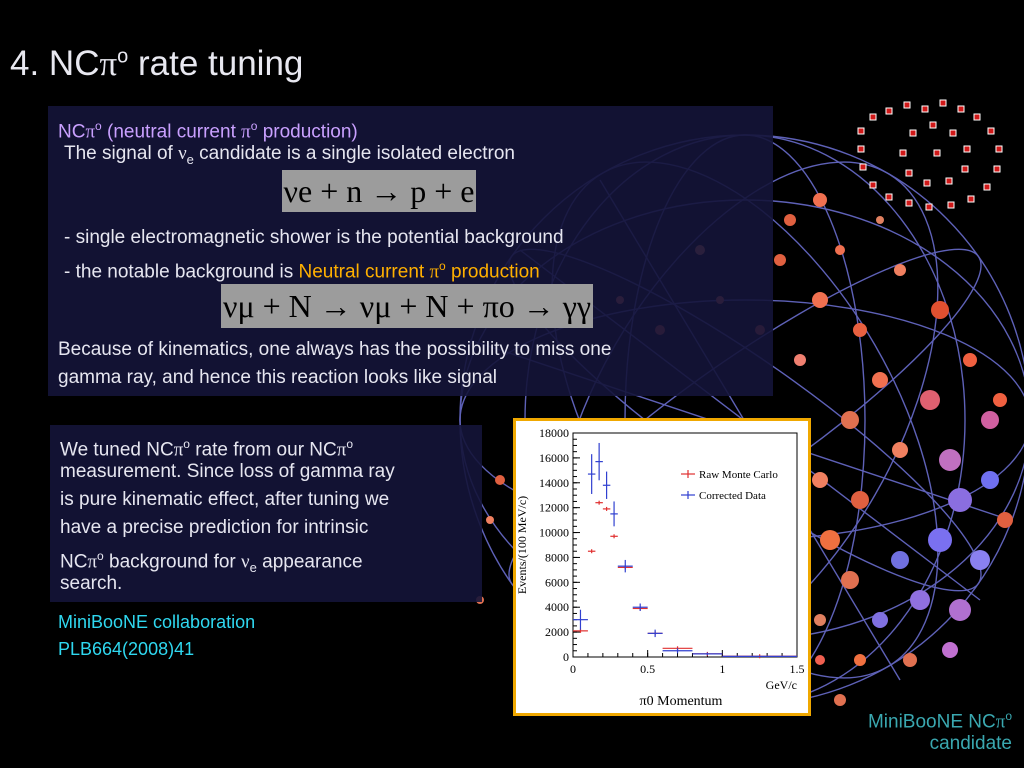 This screenshot has height=768, width=1024. I want to click on y-tick-label: 16000, so click(554, 458).